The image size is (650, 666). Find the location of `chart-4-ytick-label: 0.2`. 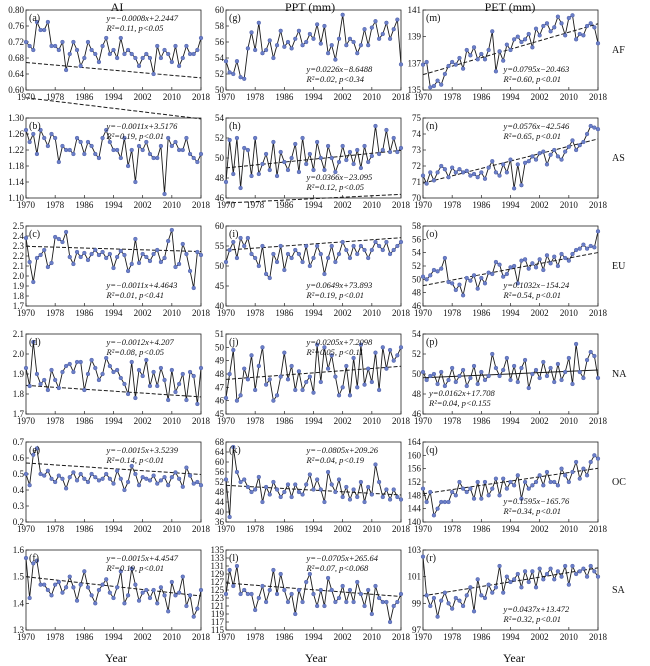

chart-4-ytick-label: 0.2 is located at coordinates (18, 522).